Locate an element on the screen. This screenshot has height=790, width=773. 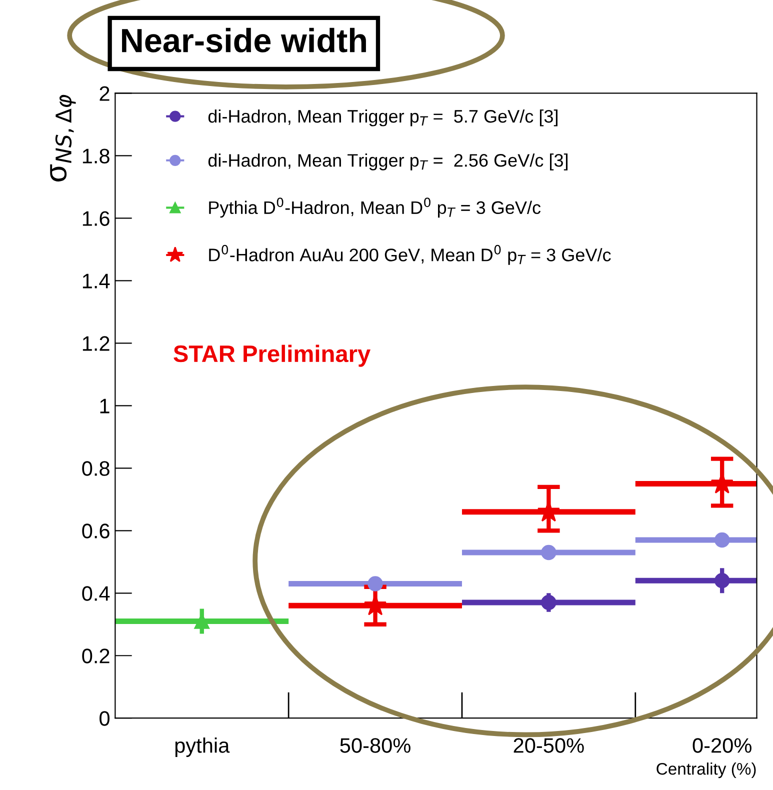
y-tick-label: 0.8 is located at coordinates (96, 468).